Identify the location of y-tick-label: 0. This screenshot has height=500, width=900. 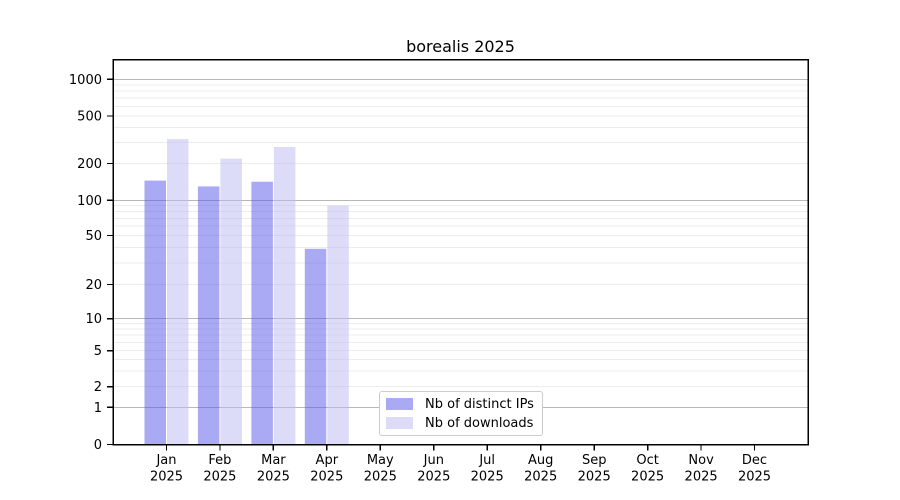
(98, 445).